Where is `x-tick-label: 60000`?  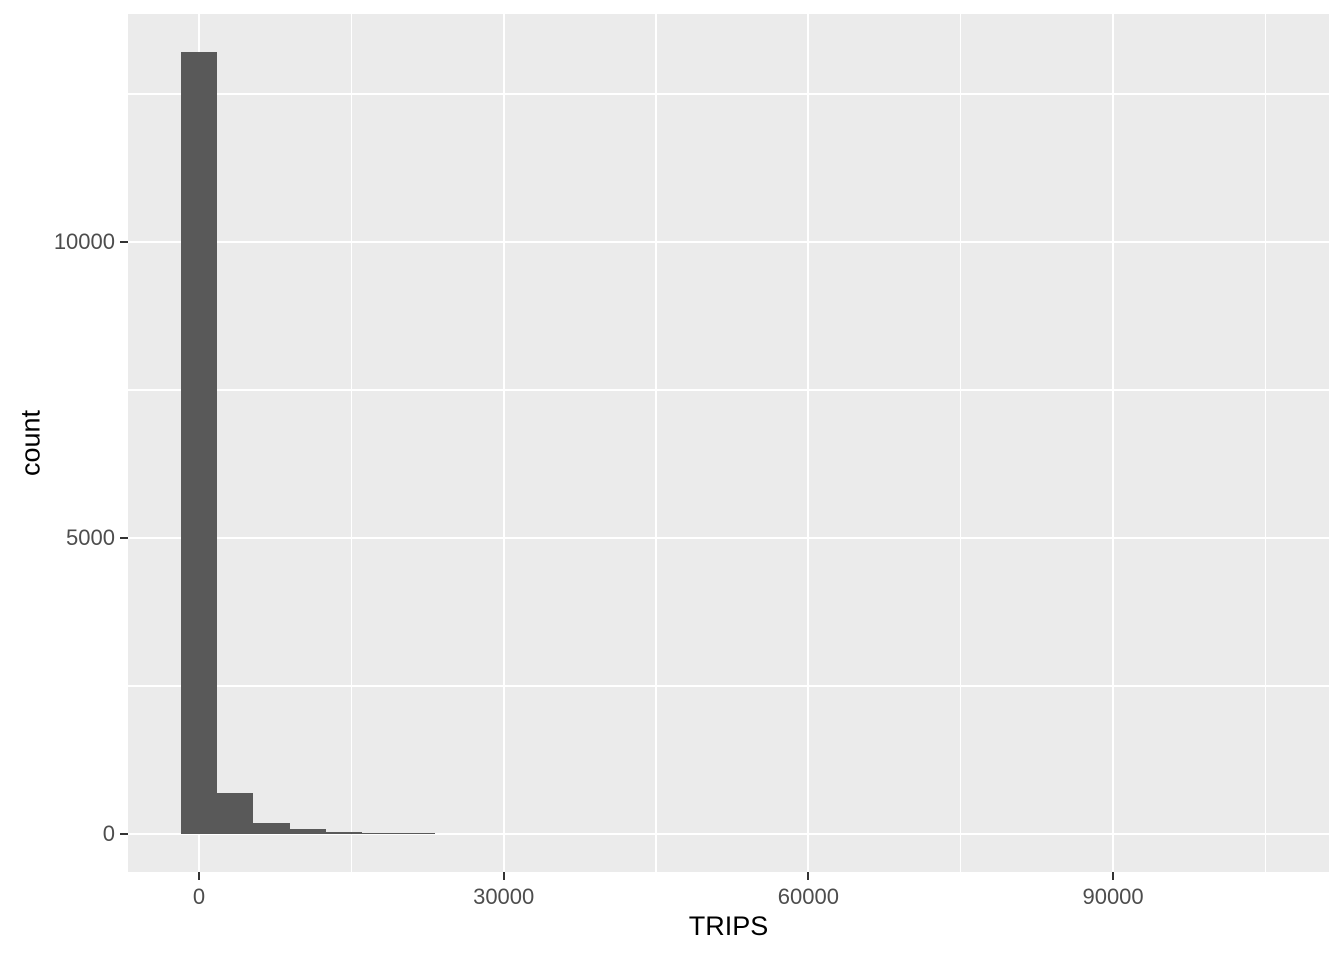
x-tick-label: 60000 is located at coordinates (808, 896).